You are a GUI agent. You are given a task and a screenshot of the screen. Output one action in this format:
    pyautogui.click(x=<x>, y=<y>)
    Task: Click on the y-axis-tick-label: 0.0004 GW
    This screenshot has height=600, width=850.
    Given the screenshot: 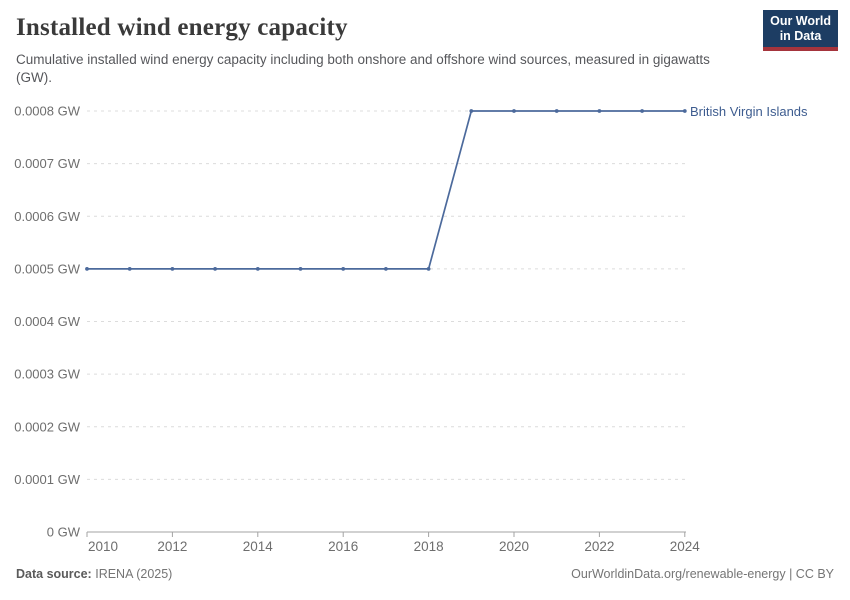 What is the action you would take?
    pyautogui.click(x=47, y=321)
    